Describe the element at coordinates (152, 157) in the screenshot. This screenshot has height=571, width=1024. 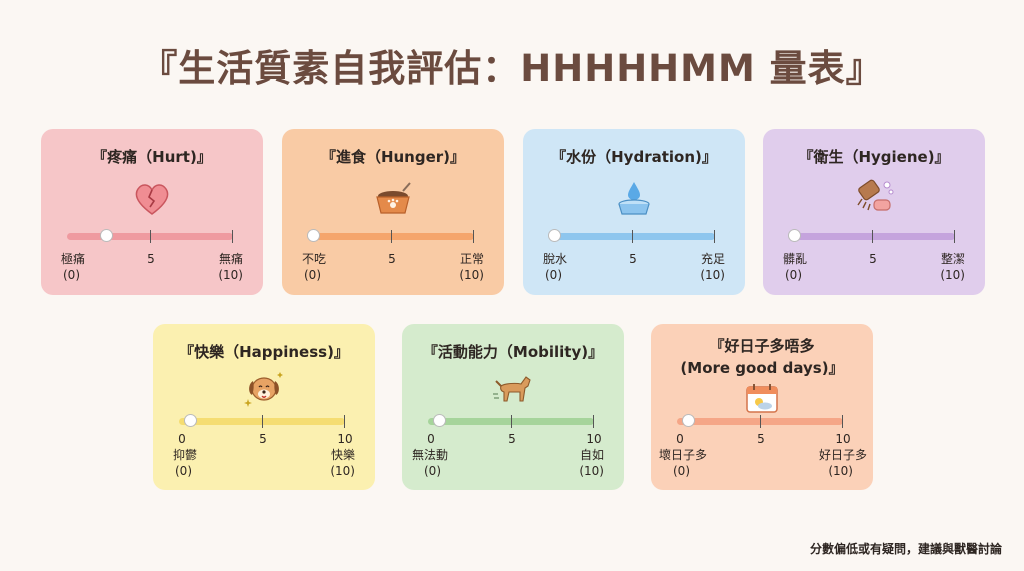
I see `card-title: 『疼痛（Hurt)』` at that location.